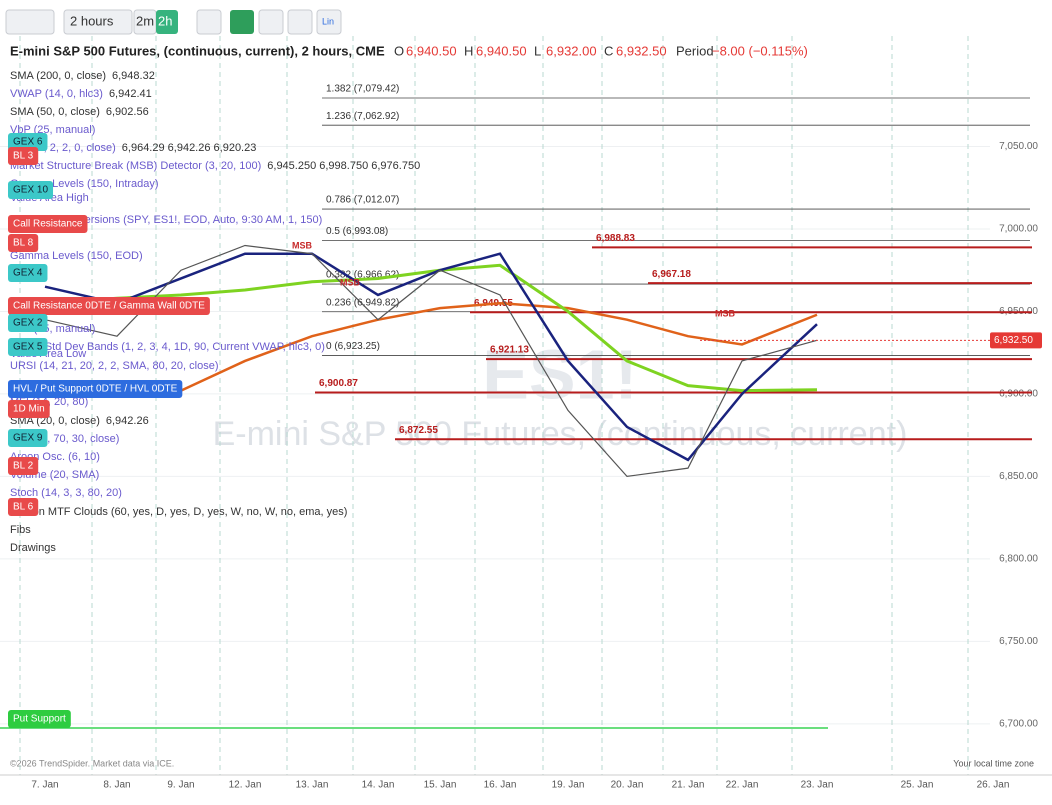 The width and height of the screenshot is (1052, 805). I want to click on ohlc-value: −8.00 (−0.115%), so click(760, 50).